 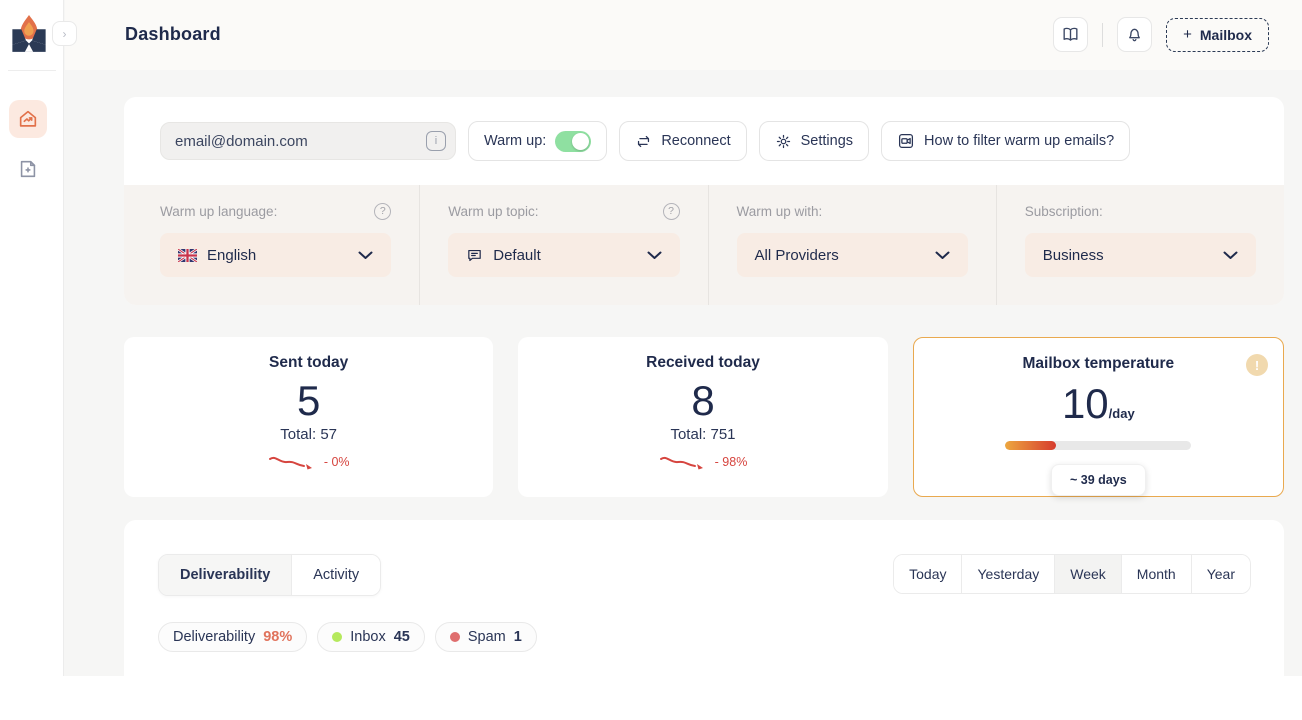 What do you see at coordinates (517, 637) in the screenshot?
I see `spam-badge-value: 1` at bounding box center [517, 637].